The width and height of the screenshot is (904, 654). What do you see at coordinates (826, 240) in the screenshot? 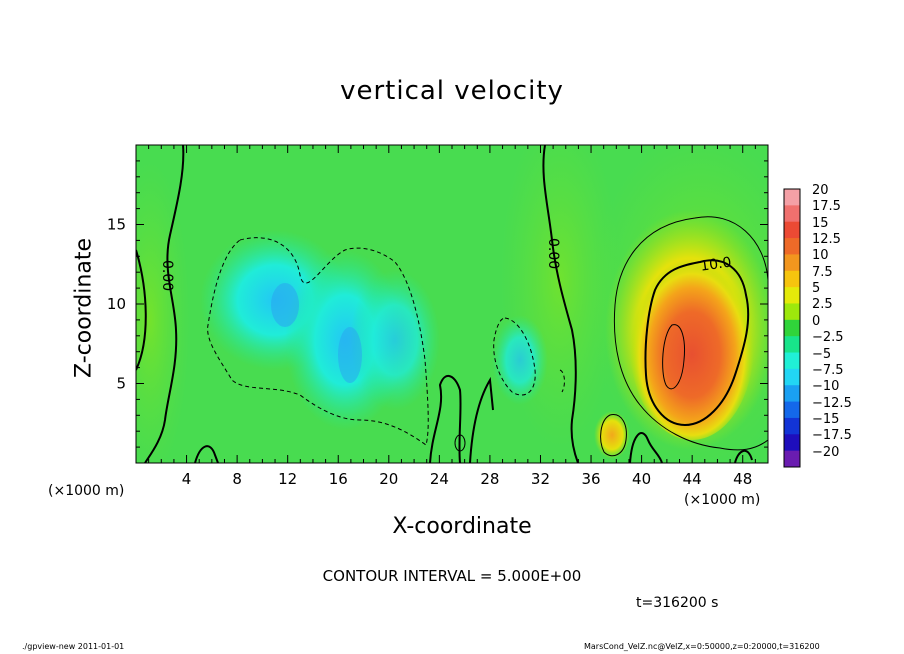
I see `colorbar-label: 12.5` at bounding box center [826, 240].